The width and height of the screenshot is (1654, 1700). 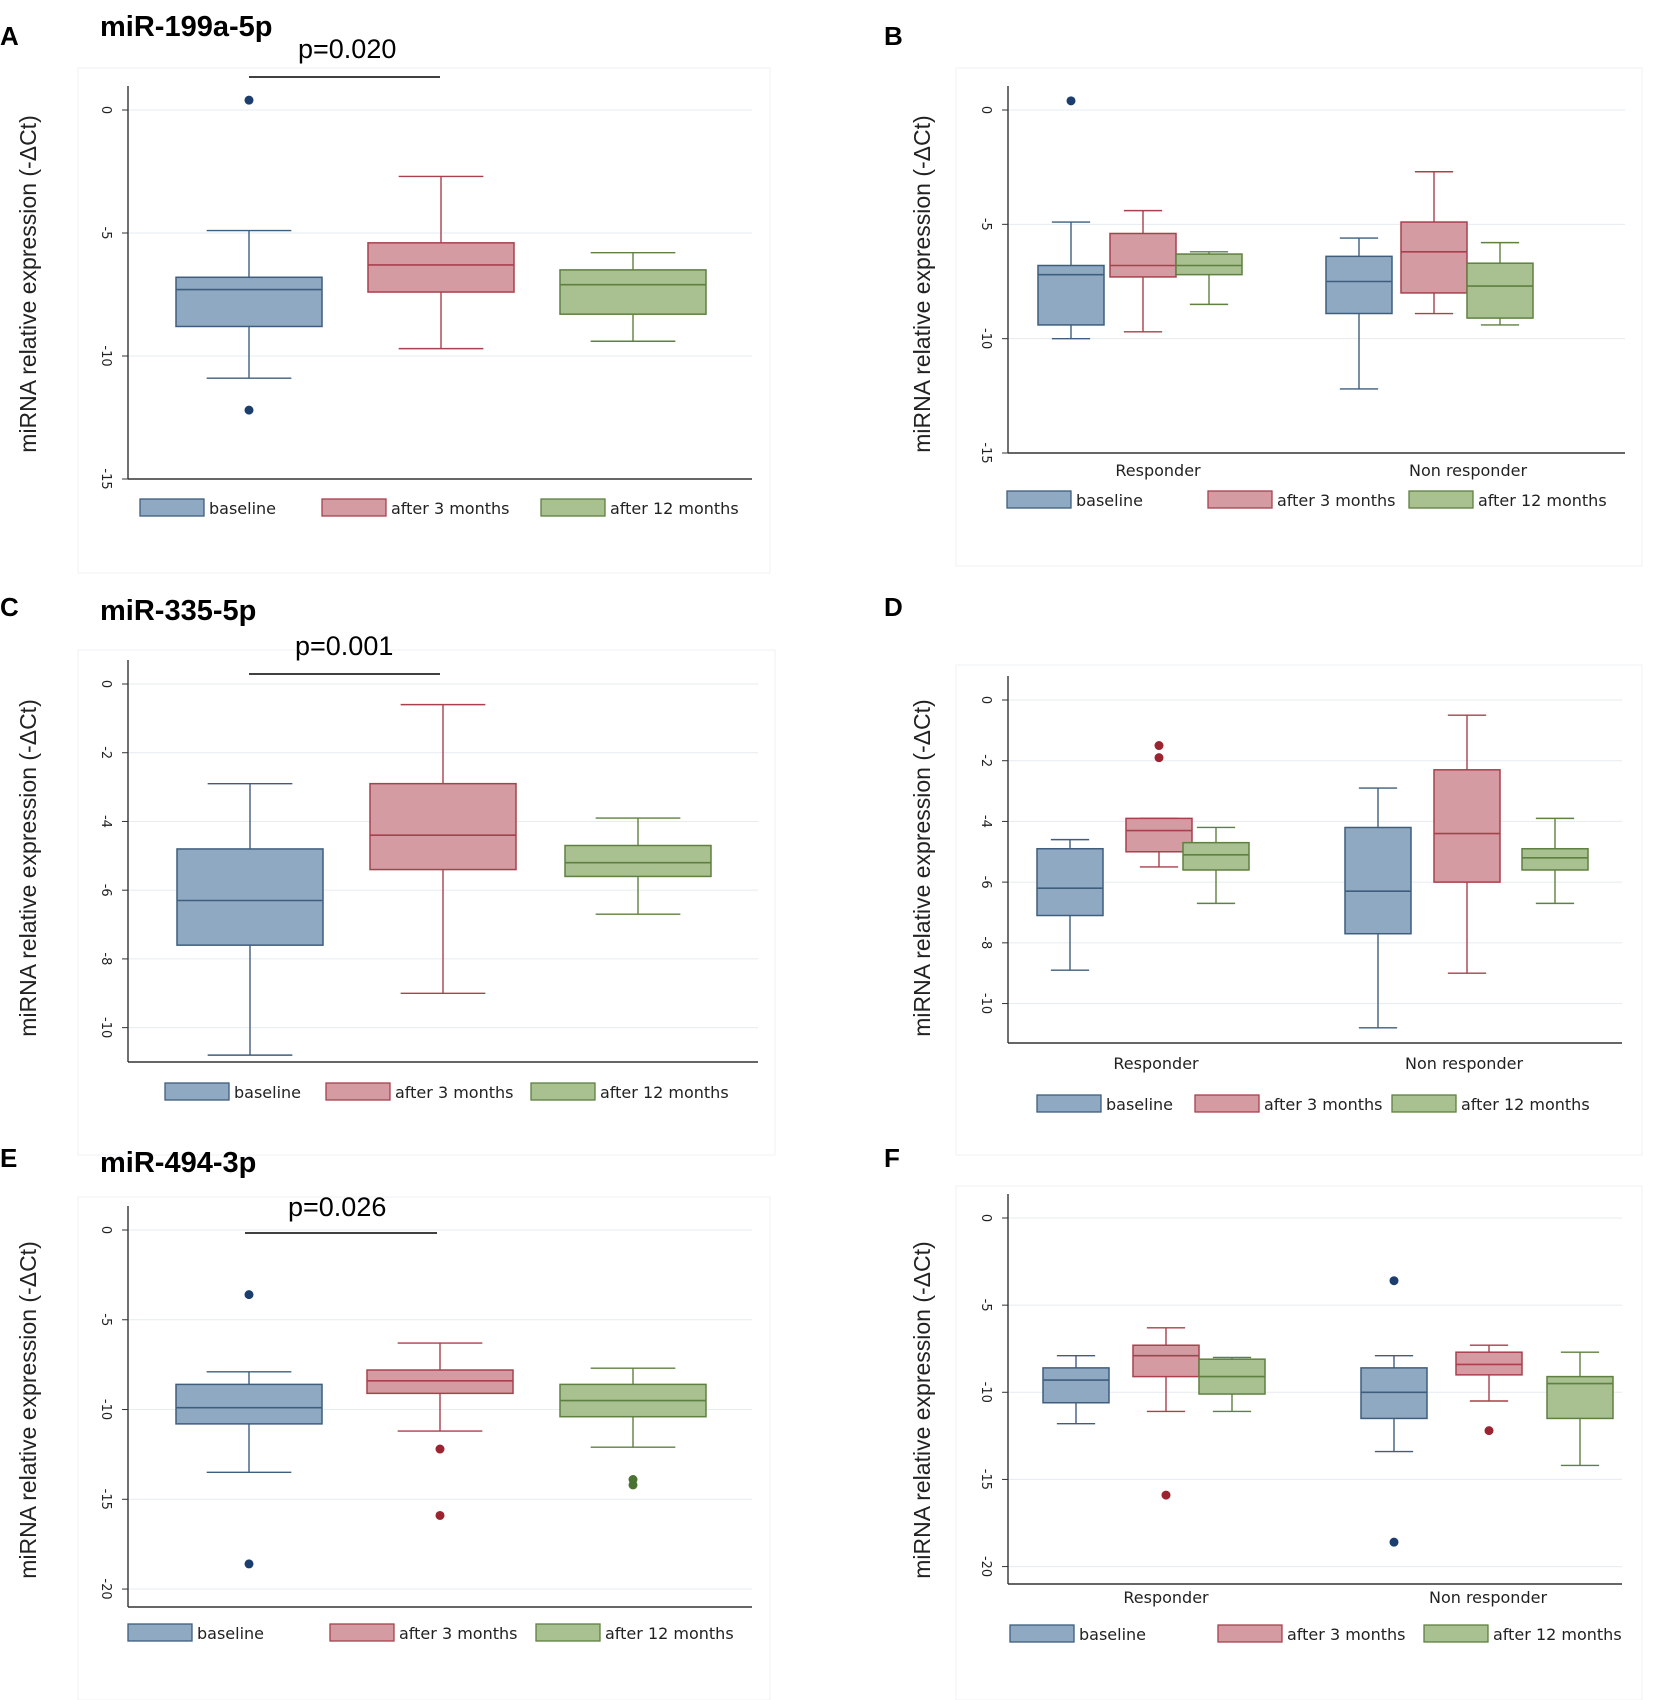 I want to click on panel-letter: D, so click(x=893, y=607).